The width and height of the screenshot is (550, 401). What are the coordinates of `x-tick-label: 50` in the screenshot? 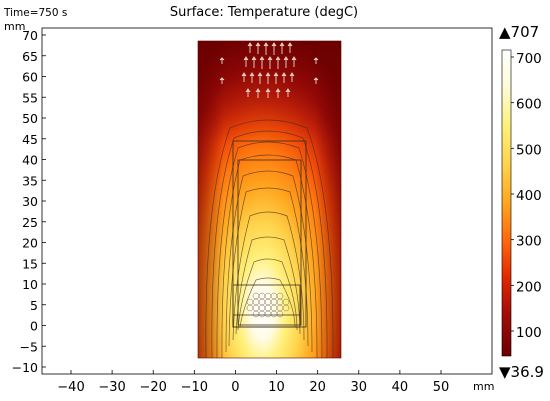 It's located at (441, 387).